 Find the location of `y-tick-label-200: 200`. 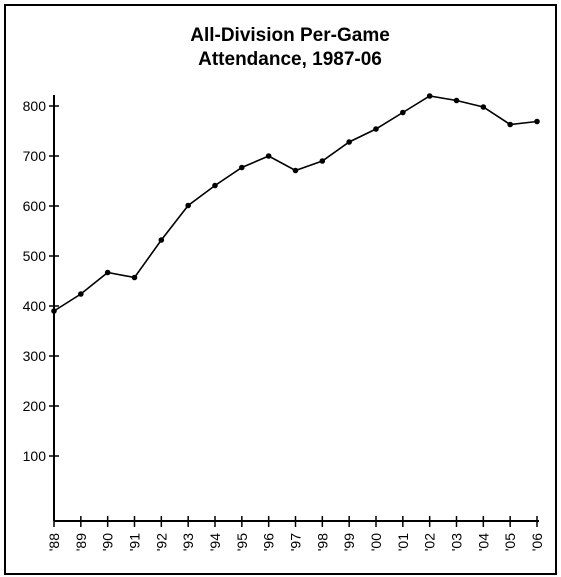

y-tick-label-200: 200 is located at coordinates (35, 406).